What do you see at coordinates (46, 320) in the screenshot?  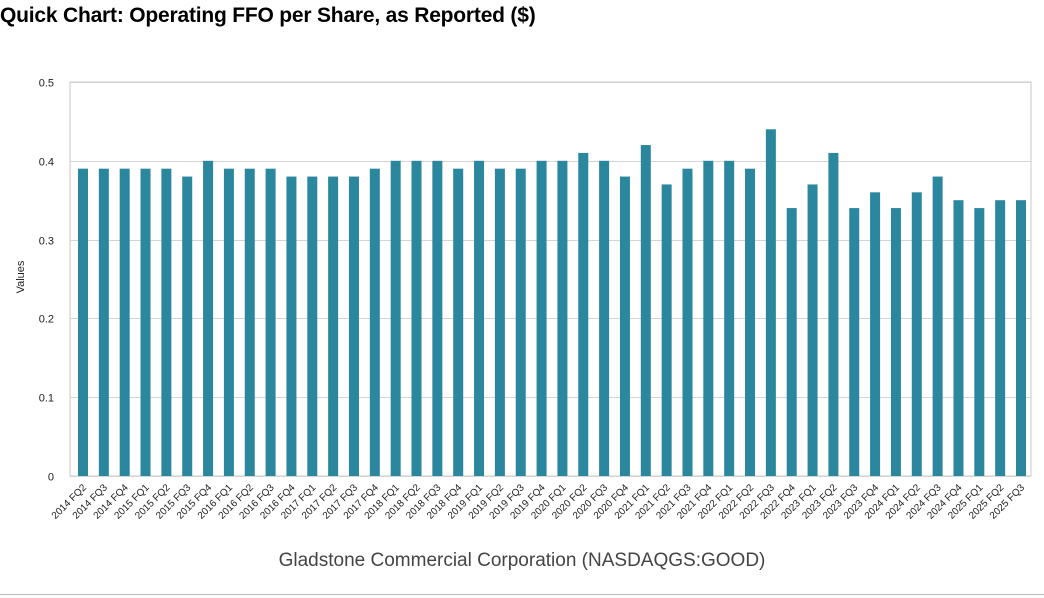 I see `y-tick-label: 0.2` at bounding box center [46, 320].